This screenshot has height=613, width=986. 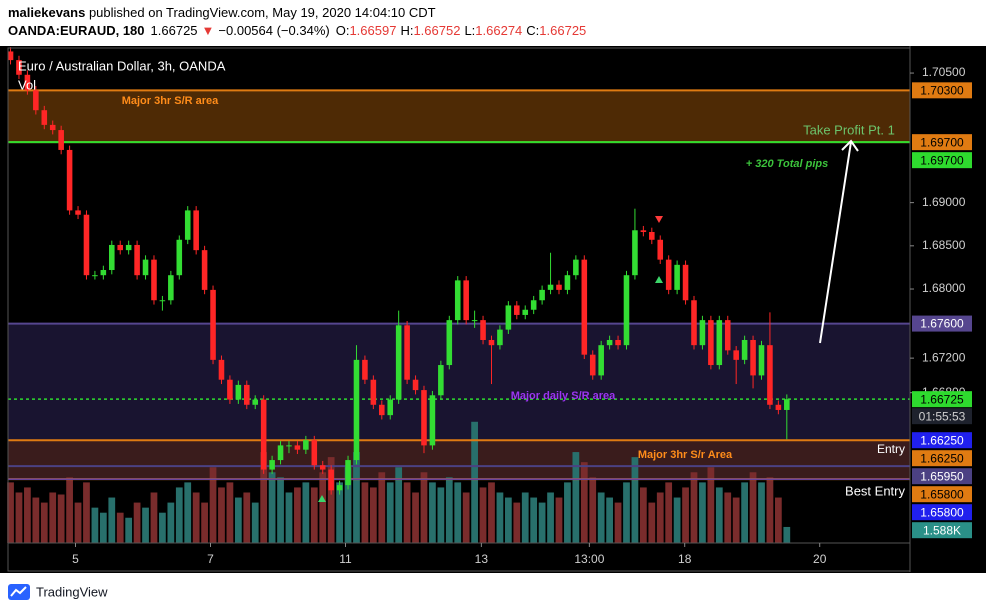 What do you see at coordinates (835, 242) in the screenshot?
I see `arrow-shaft` at bounding box center [835, 242].